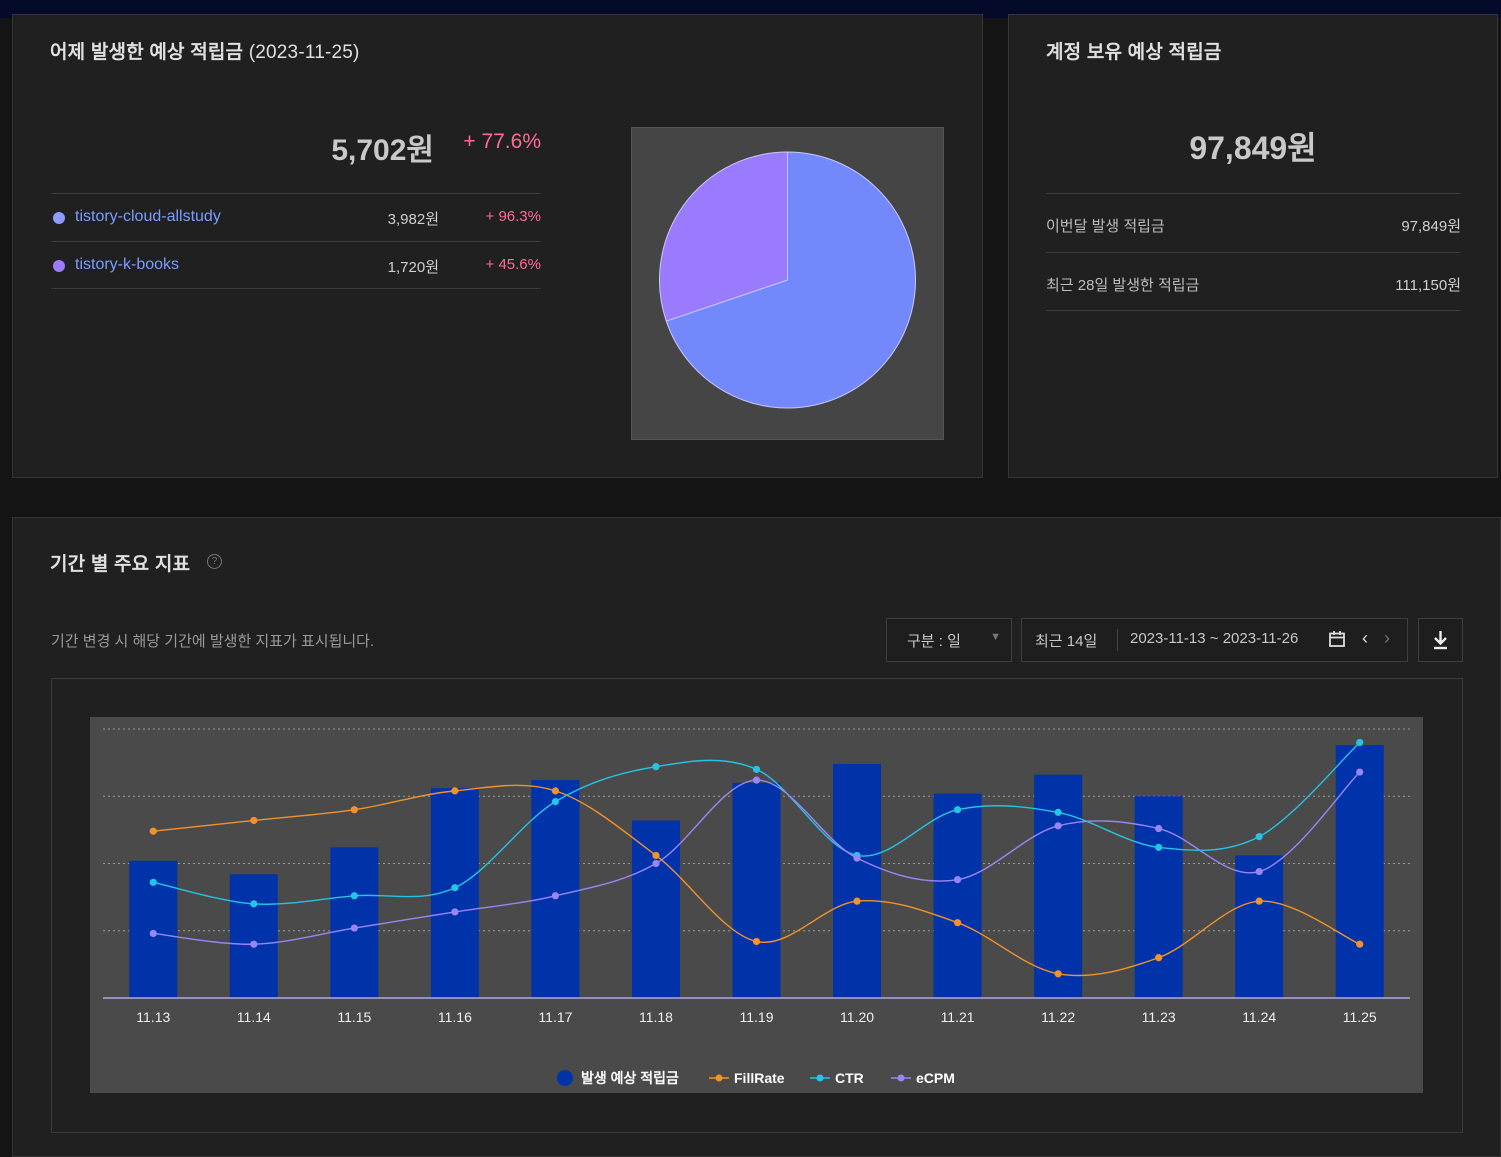  I want to click on site-row: tistory-cloud-allstudy 3,982원 + 96.3%, so click(296, 217).